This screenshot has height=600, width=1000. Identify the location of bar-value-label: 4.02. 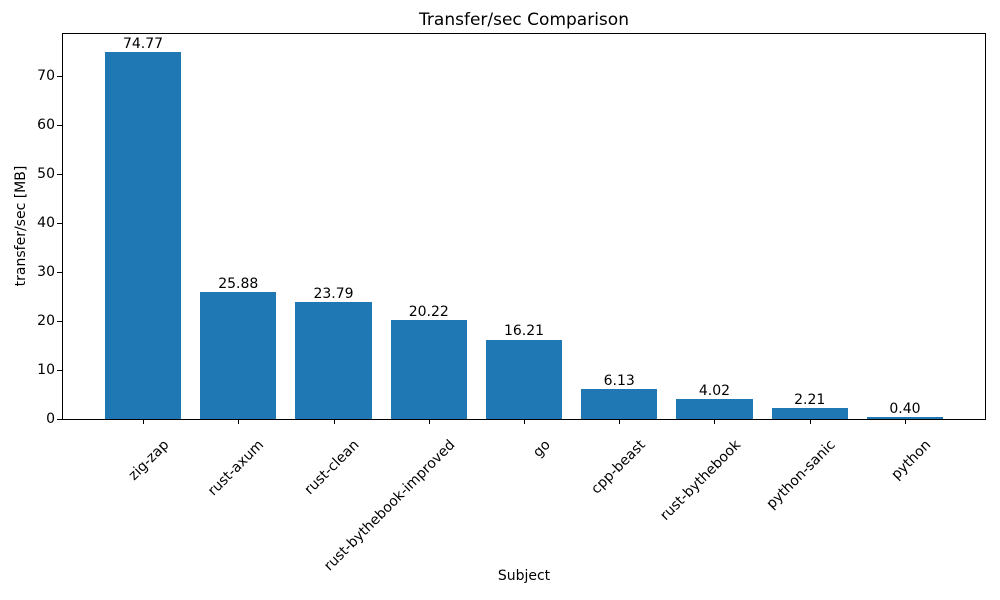
(714, 391).